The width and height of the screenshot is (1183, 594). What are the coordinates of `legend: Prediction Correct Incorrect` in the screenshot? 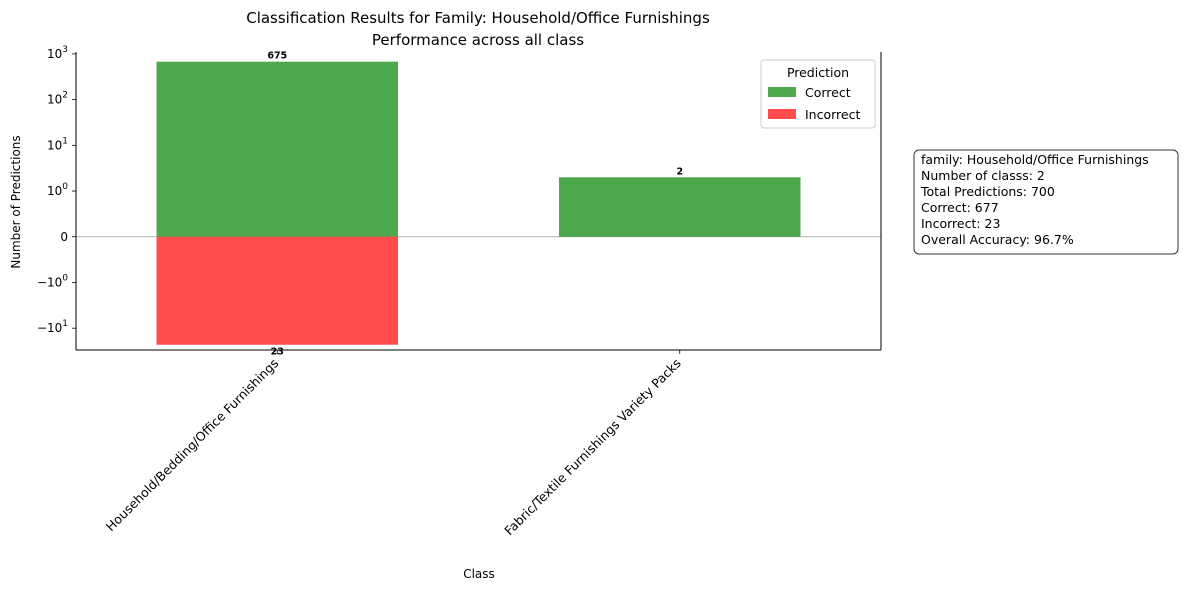 It's located at (818, 94).